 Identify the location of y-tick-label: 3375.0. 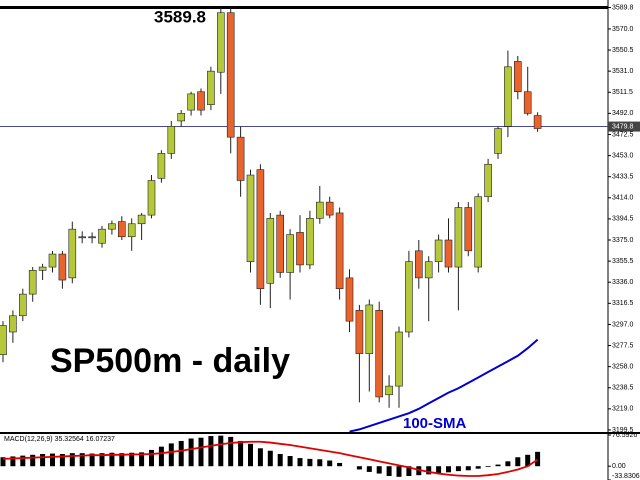
(623, 240).